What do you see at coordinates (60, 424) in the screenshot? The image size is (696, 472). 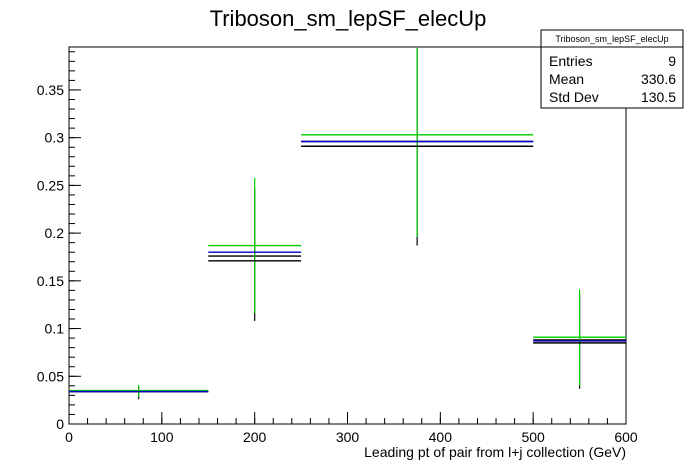 I see `y-tick-label: 0` at bounding box center [60, 424].